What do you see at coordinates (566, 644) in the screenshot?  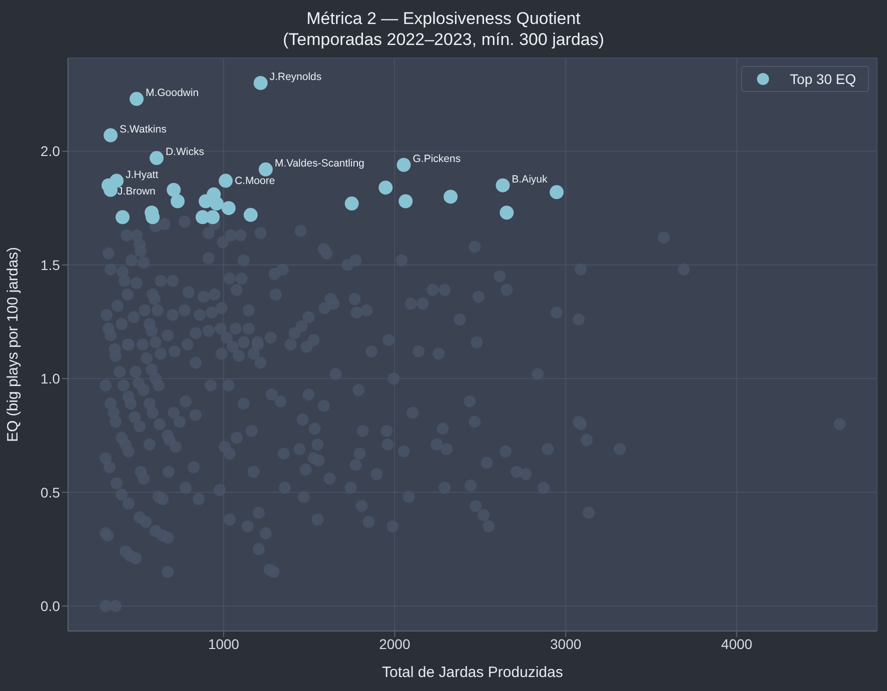 I see `x-tick-label: 3000` at bounding box center [566, 644].